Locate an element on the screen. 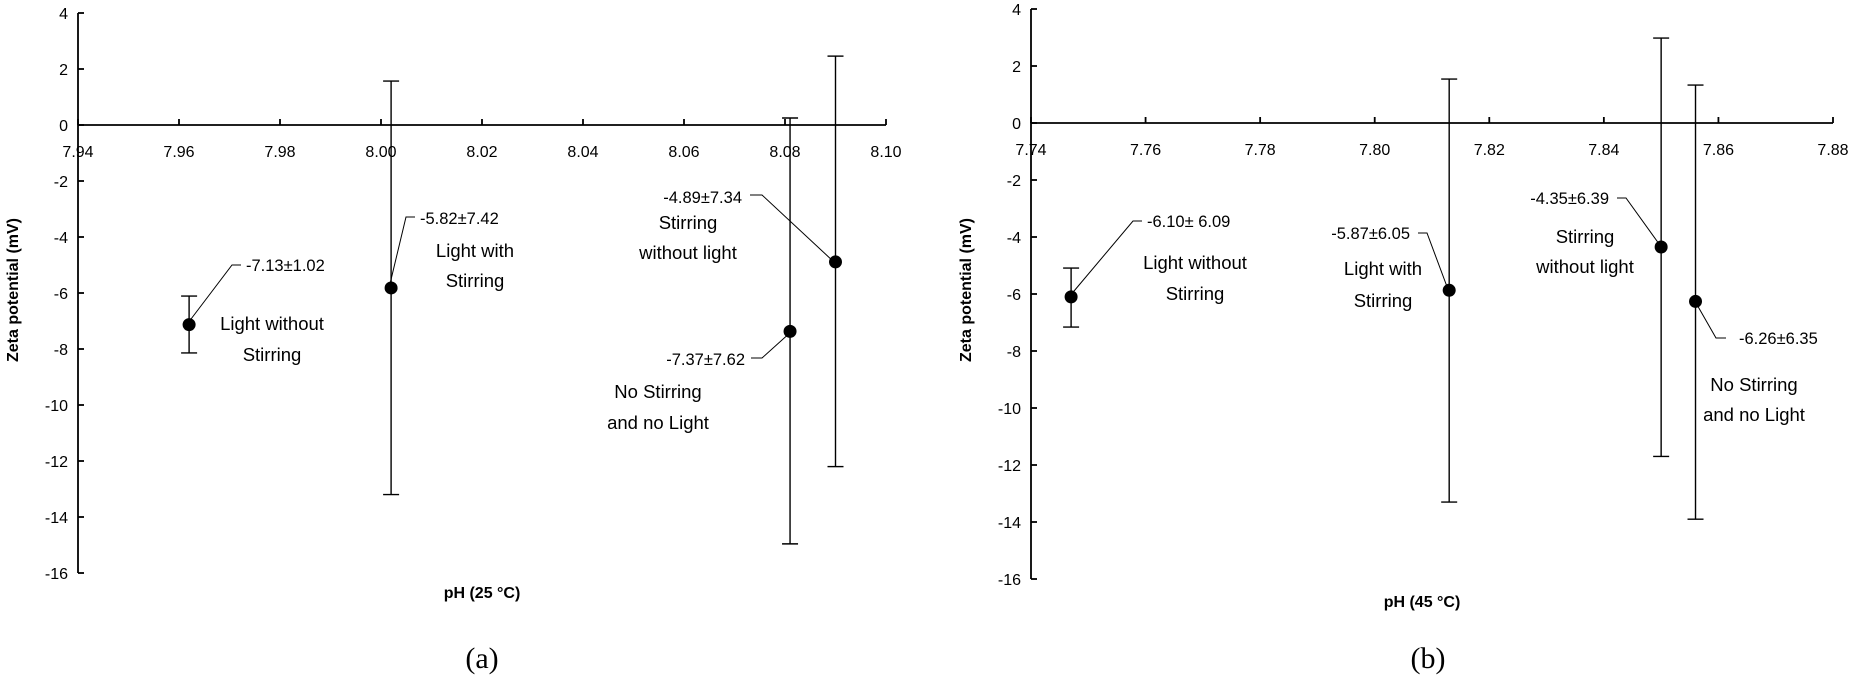 This screenshot has width=1865, height=679. x-tick-label: 7.98 is located at coordinates (279, 152).